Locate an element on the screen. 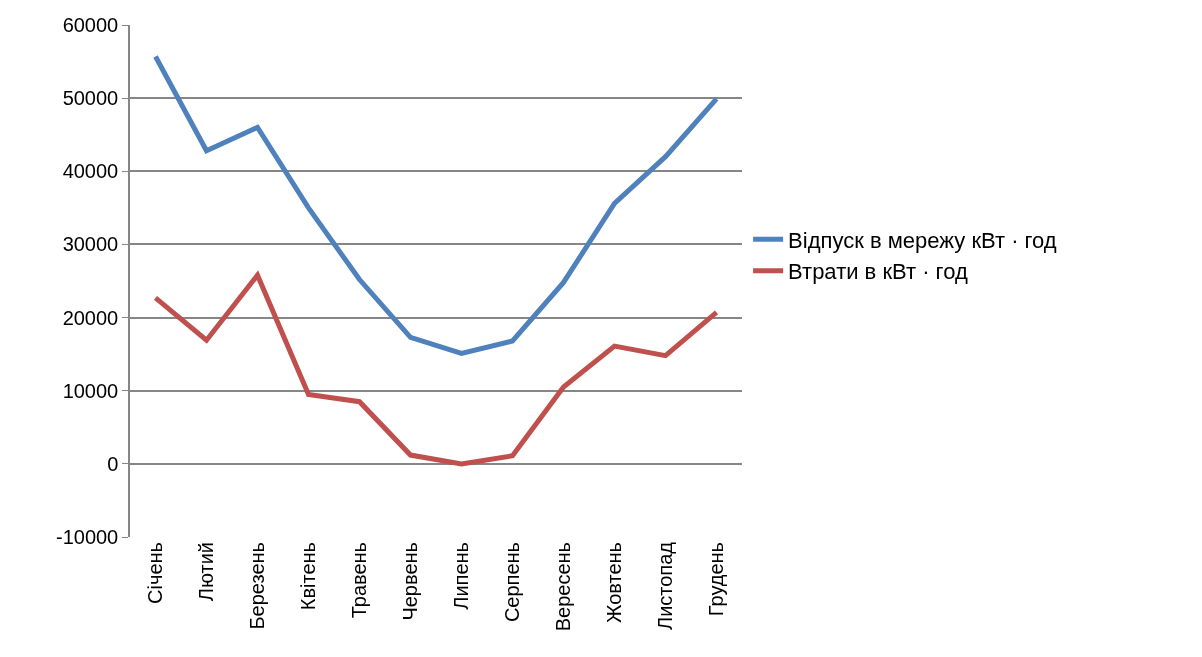 The image size is (1202, 657). x-tick-label: Вересень is located at coordinates (563, 587).